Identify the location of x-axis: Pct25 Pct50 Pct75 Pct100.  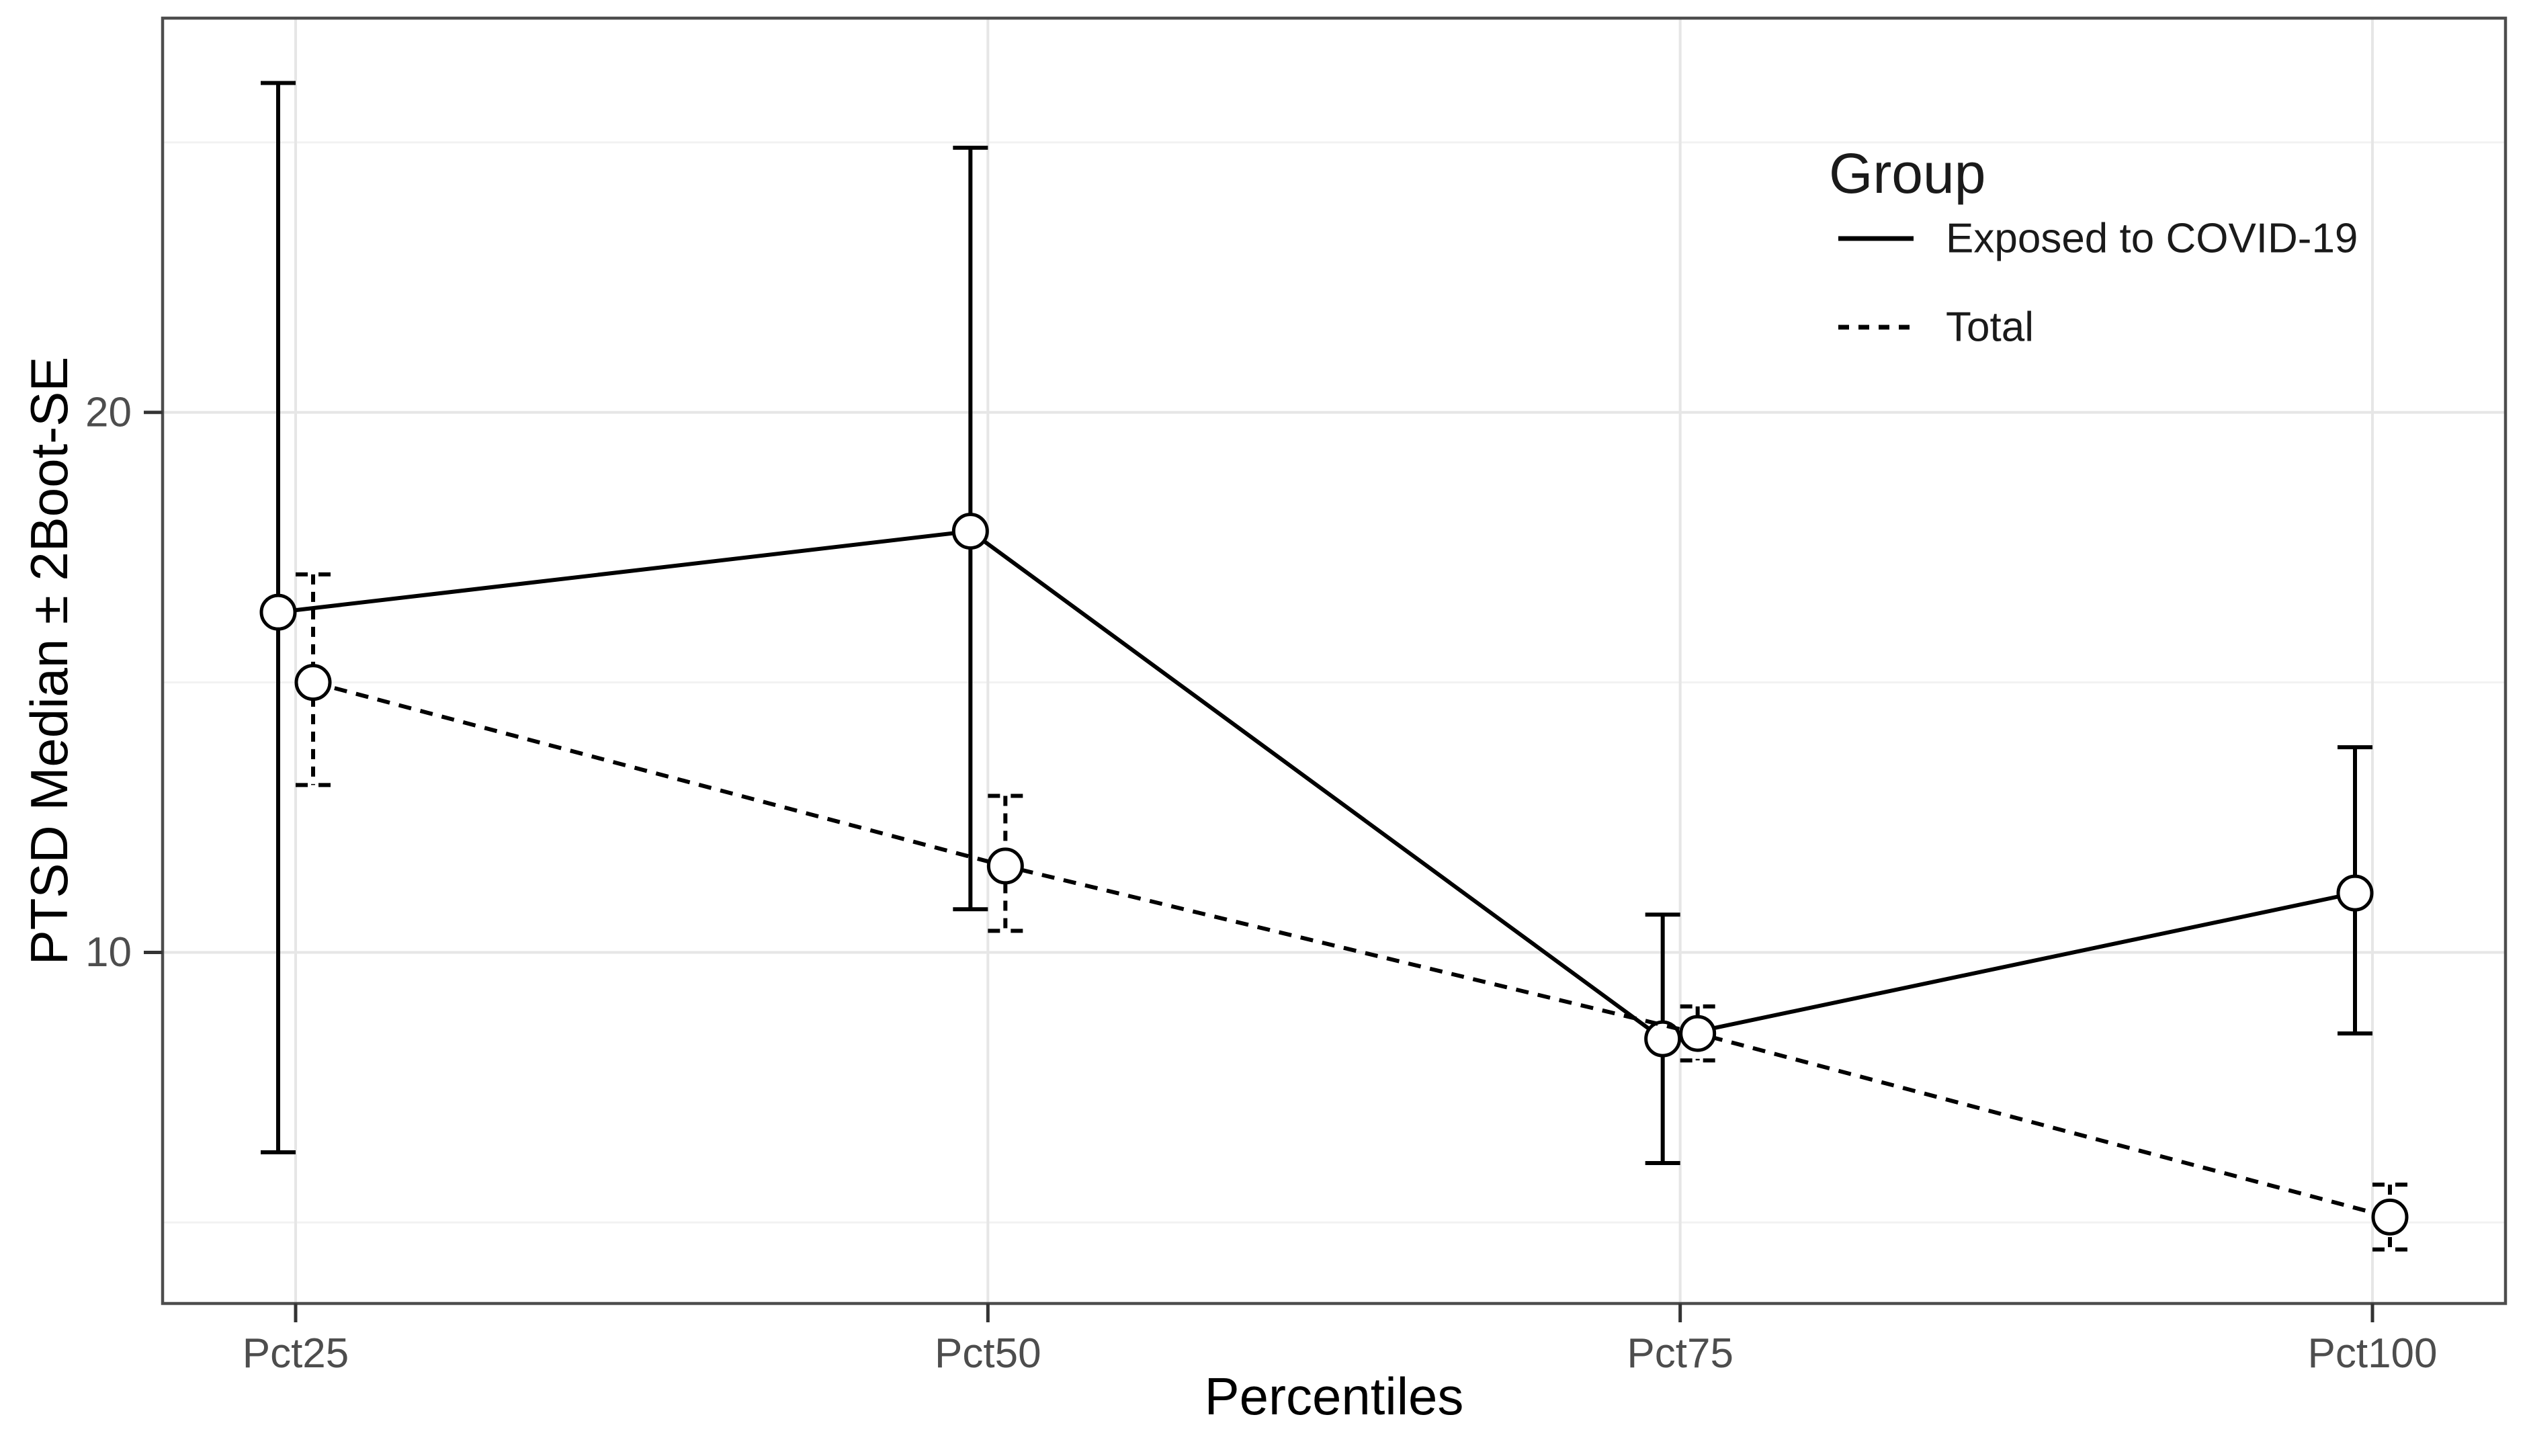
(1341, 1340).